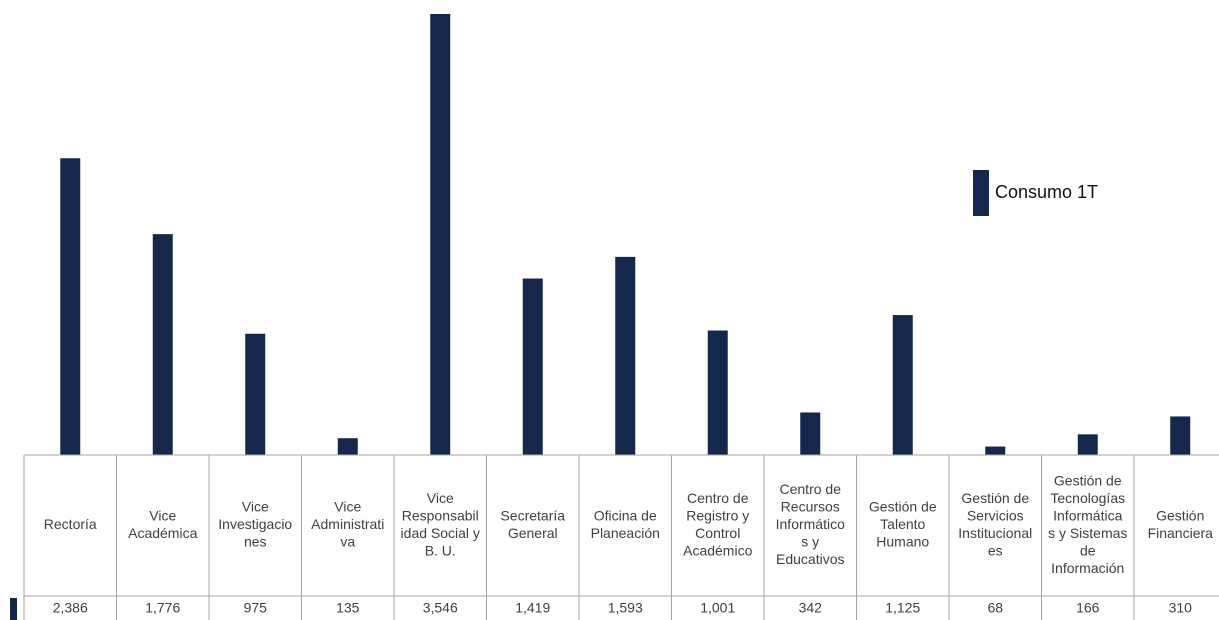 This screenshot has height=620, width=1219. I want to click on legend: Consumo 1T, so click(1035, 193).